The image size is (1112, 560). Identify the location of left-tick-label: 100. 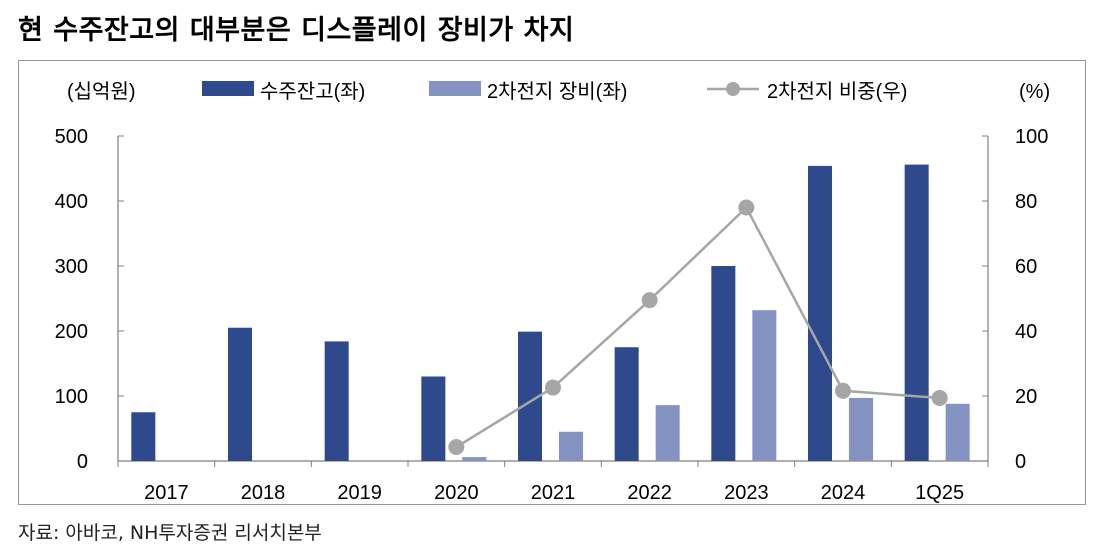
(71, 397).